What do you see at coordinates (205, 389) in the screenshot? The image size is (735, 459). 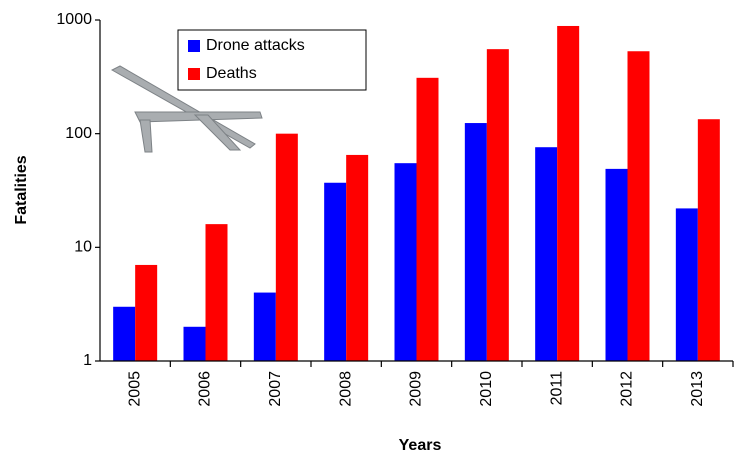 I see `x-tick-label: 2006` at bounding box center [205, 389].